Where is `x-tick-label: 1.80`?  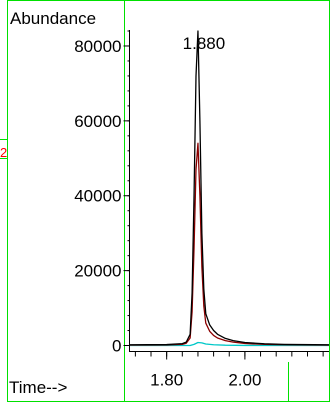
x-tick-label: 1.80 is located at coordinates (166, 380).